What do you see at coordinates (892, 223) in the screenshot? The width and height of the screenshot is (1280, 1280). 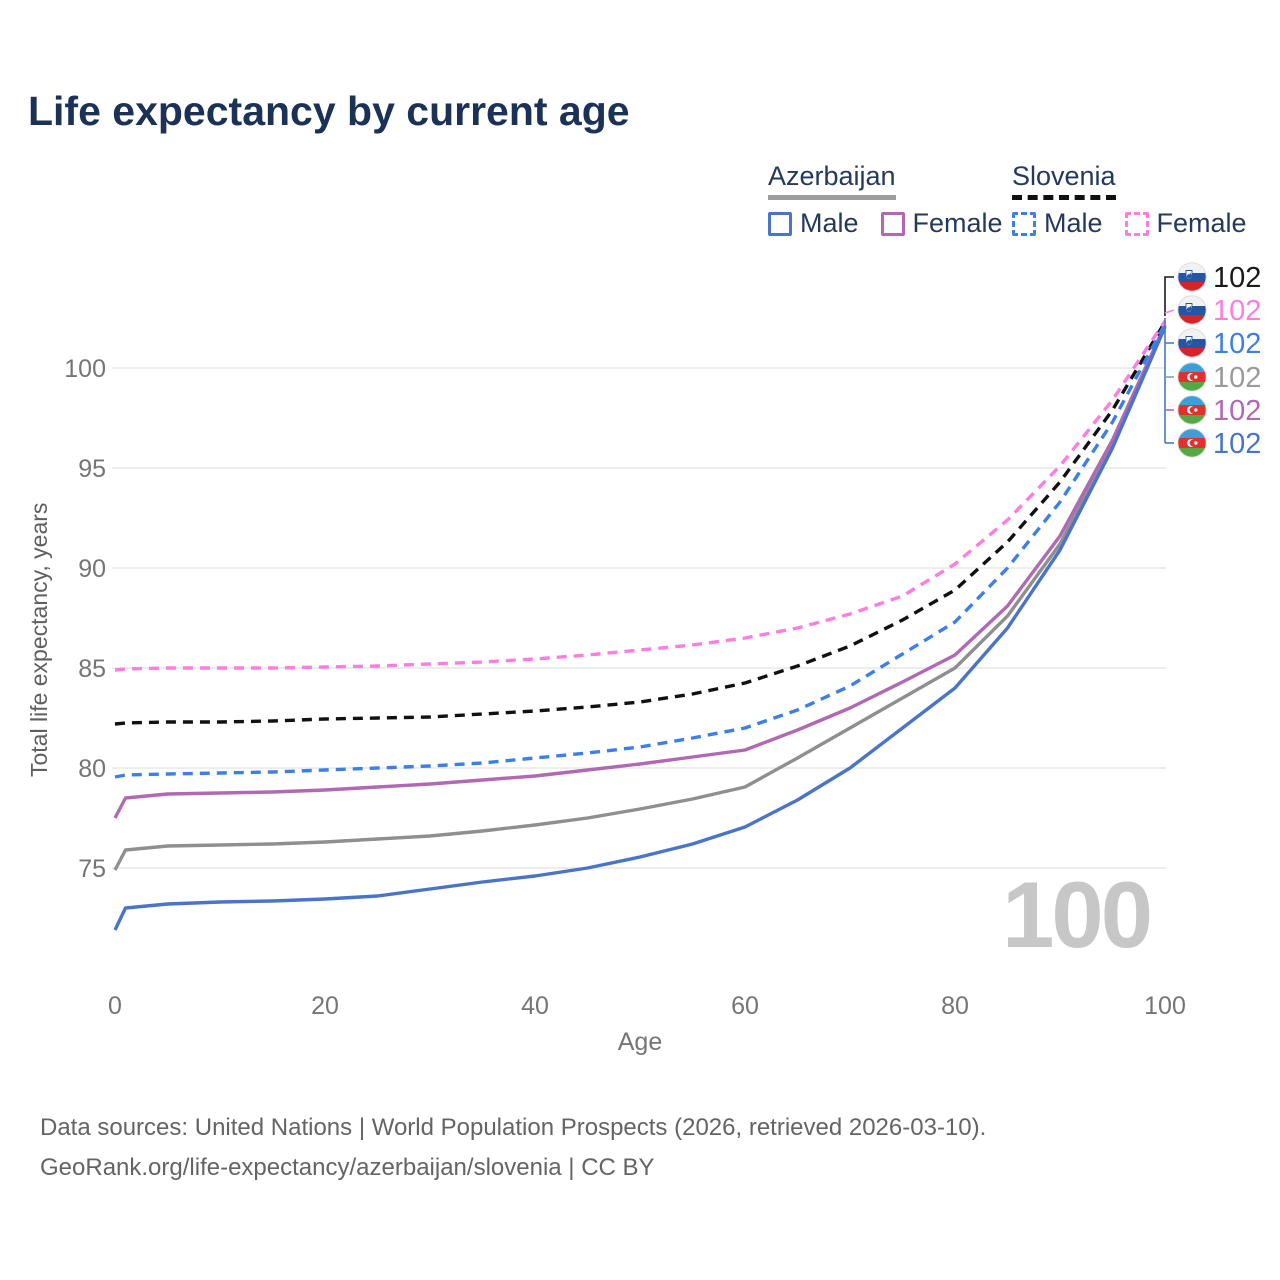 I see `legend-swatch-azerbaijan-female` at bounding box center [892, 223].